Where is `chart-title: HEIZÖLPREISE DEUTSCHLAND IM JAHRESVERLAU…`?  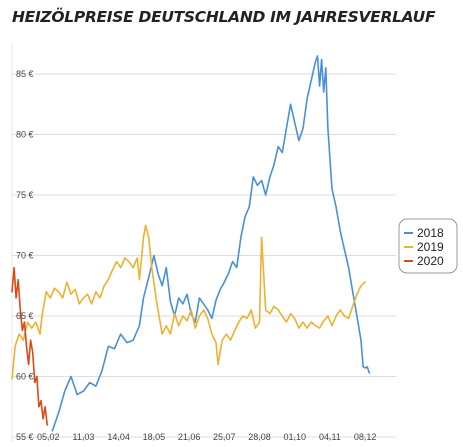
chart-title: HEIZÖLPREISE DEUTSCHLAND IM JAHRESVERLAU… is located at coordinates (224, 17).